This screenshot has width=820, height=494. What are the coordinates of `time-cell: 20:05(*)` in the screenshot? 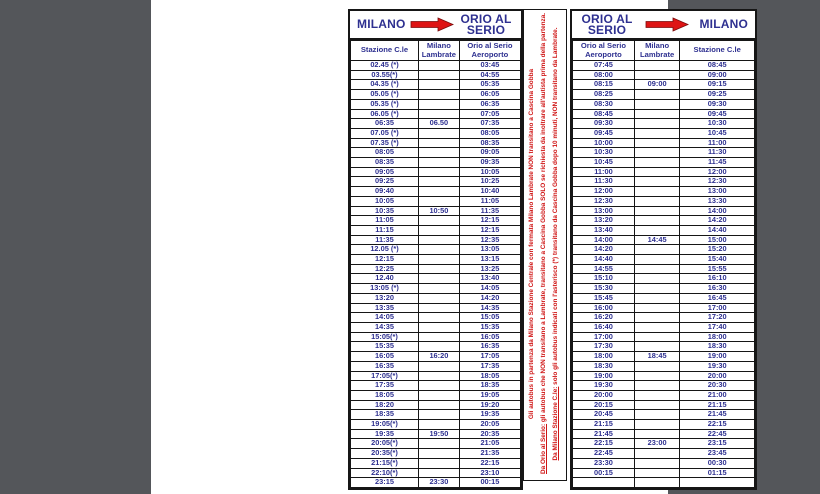 It's located at (384, 444).